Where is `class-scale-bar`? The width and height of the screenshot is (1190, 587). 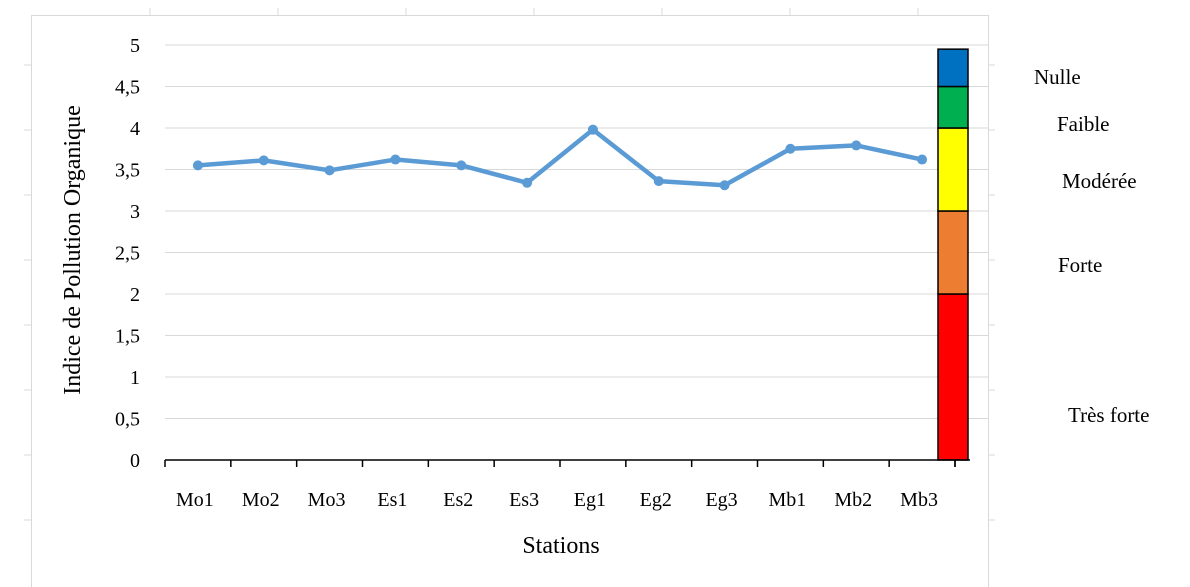 class-scale-bar is located at coordinates (953, 254).